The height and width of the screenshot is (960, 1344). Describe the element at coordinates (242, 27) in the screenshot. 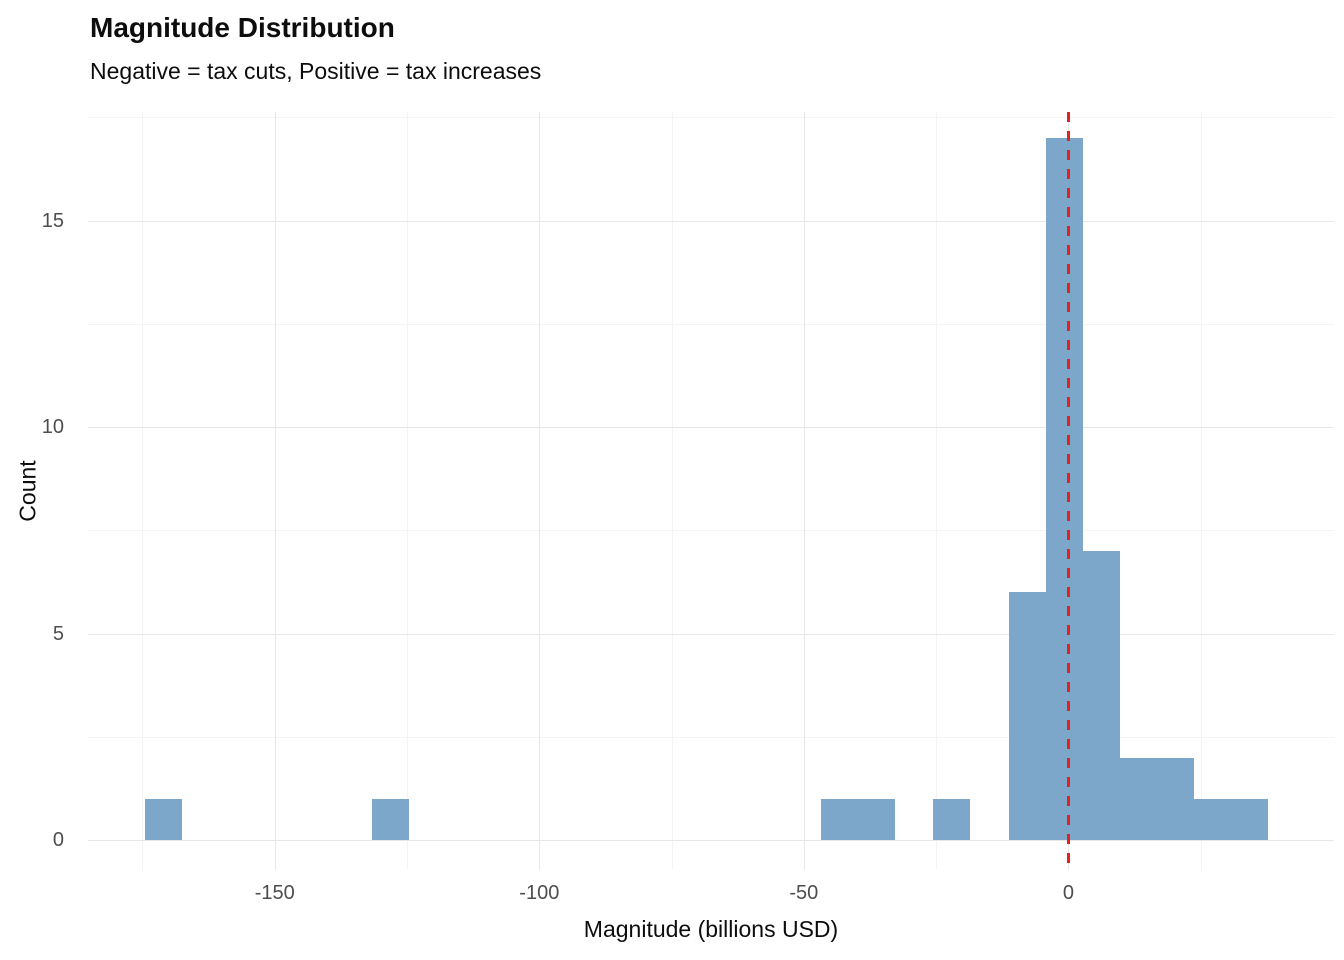

I see `chart-title: Magnitude Distribution` at that location.